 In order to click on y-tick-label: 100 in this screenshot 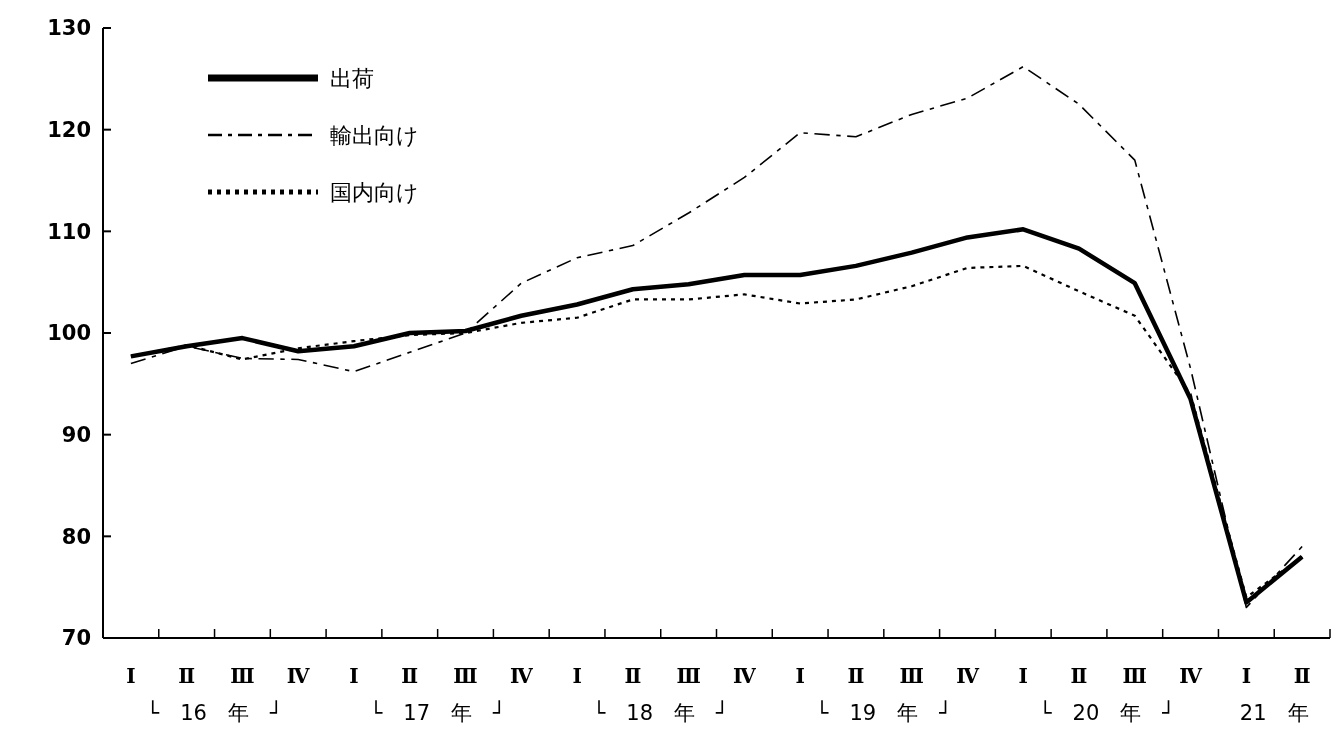, I will do `click(69, 333)`.